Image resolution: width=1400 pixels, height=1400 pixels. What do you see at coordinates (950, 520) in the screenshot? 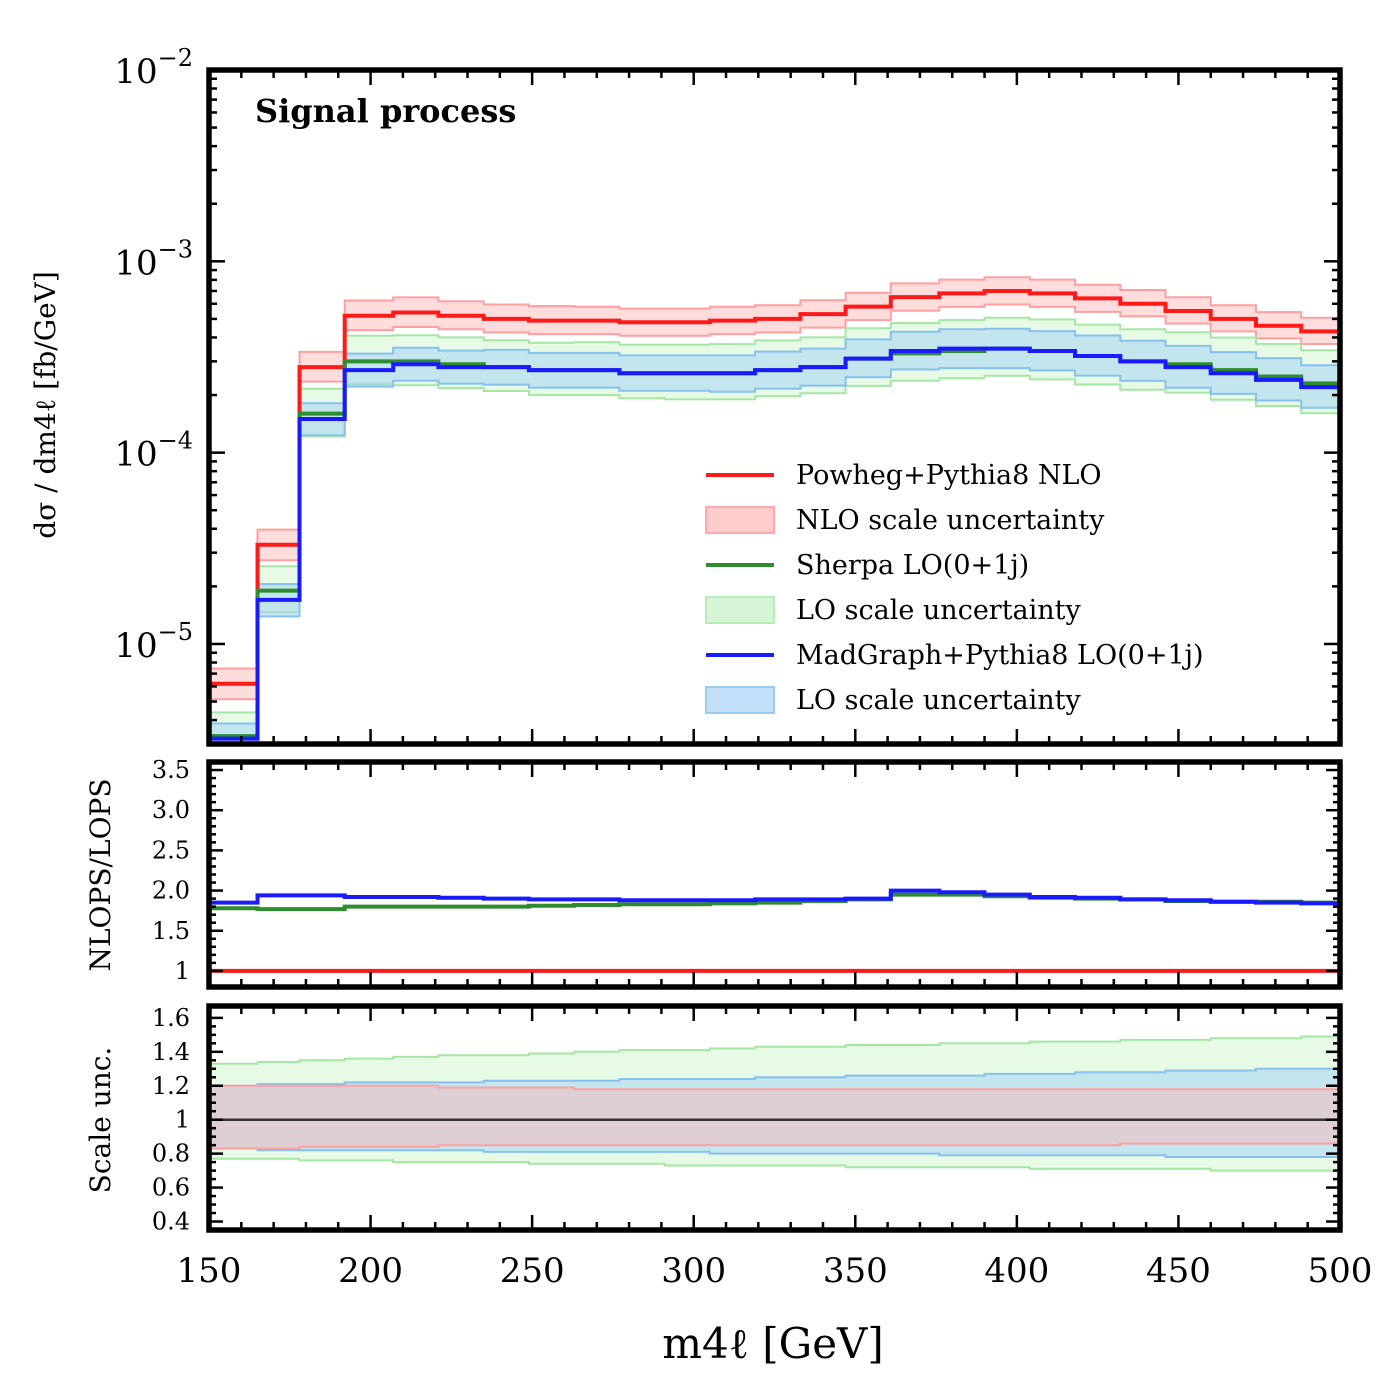
I see `legend-label: NLO scale uncertainty` at bounding box center [950, 520].